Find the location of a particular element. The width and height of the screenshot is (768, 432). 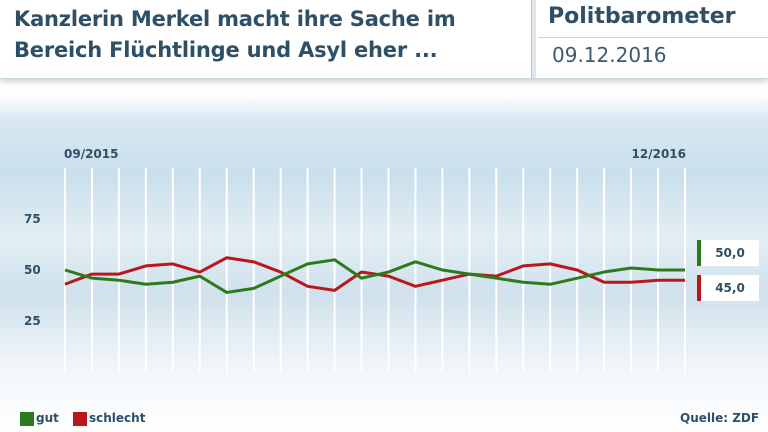

x-label-start: 09/2015 is located at coordinates (91, 154).